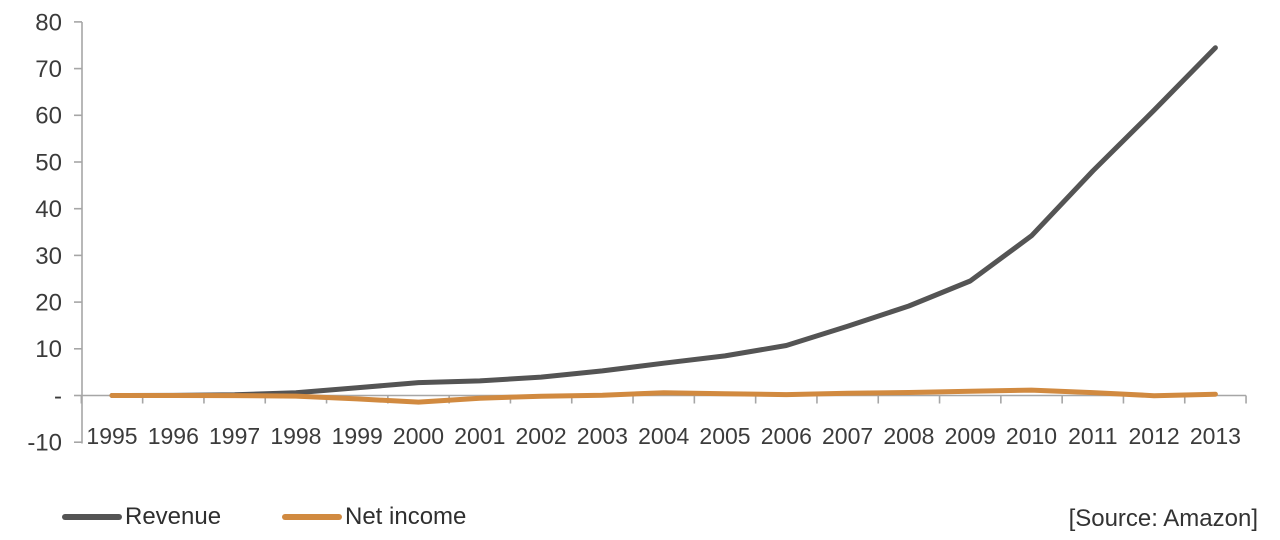 The image size is (1280, 540). What do you see at coordinates (786, 436) in the screenshot?
I see `x-tick-label: 2006` at bounding box center [786, 436].